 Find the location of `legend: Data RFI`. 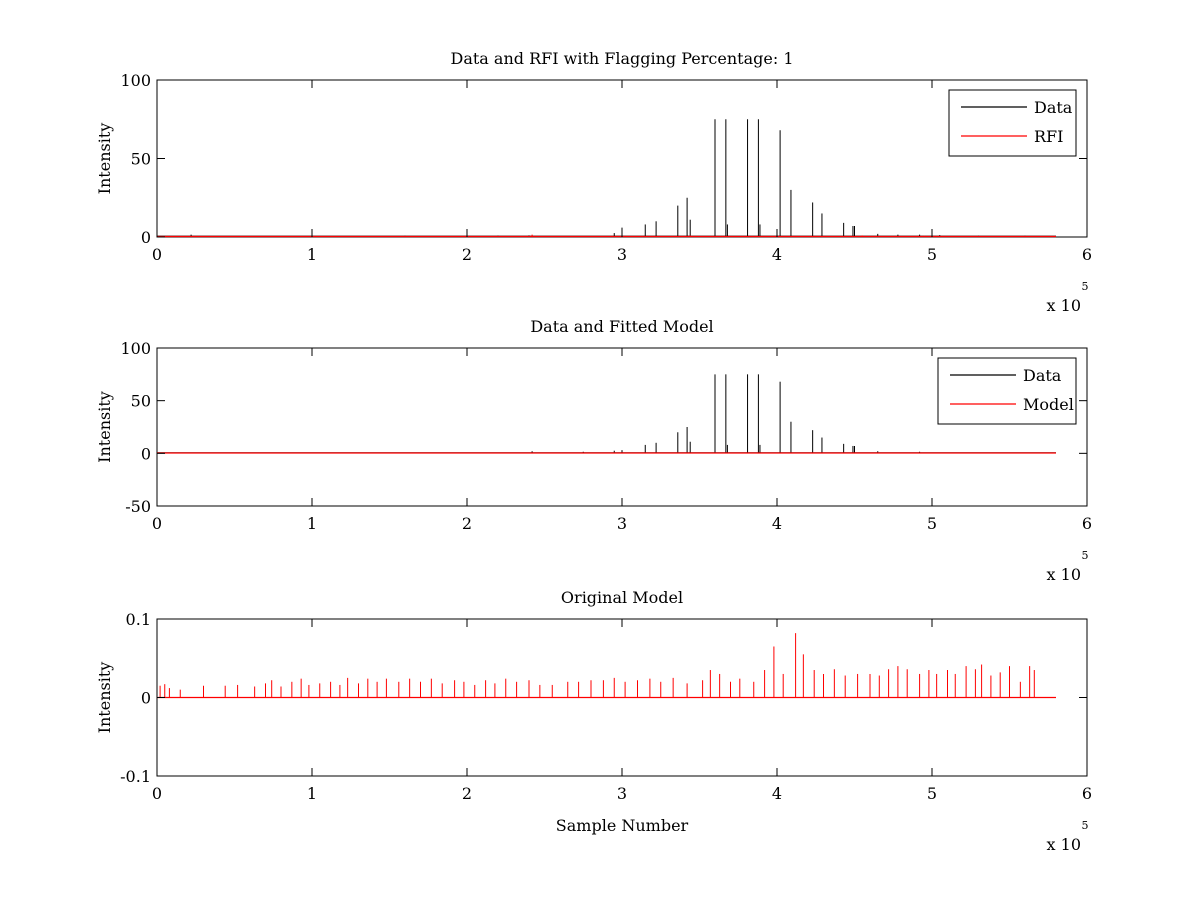

legend: Data RFI is located at coordinates (1012, 123).